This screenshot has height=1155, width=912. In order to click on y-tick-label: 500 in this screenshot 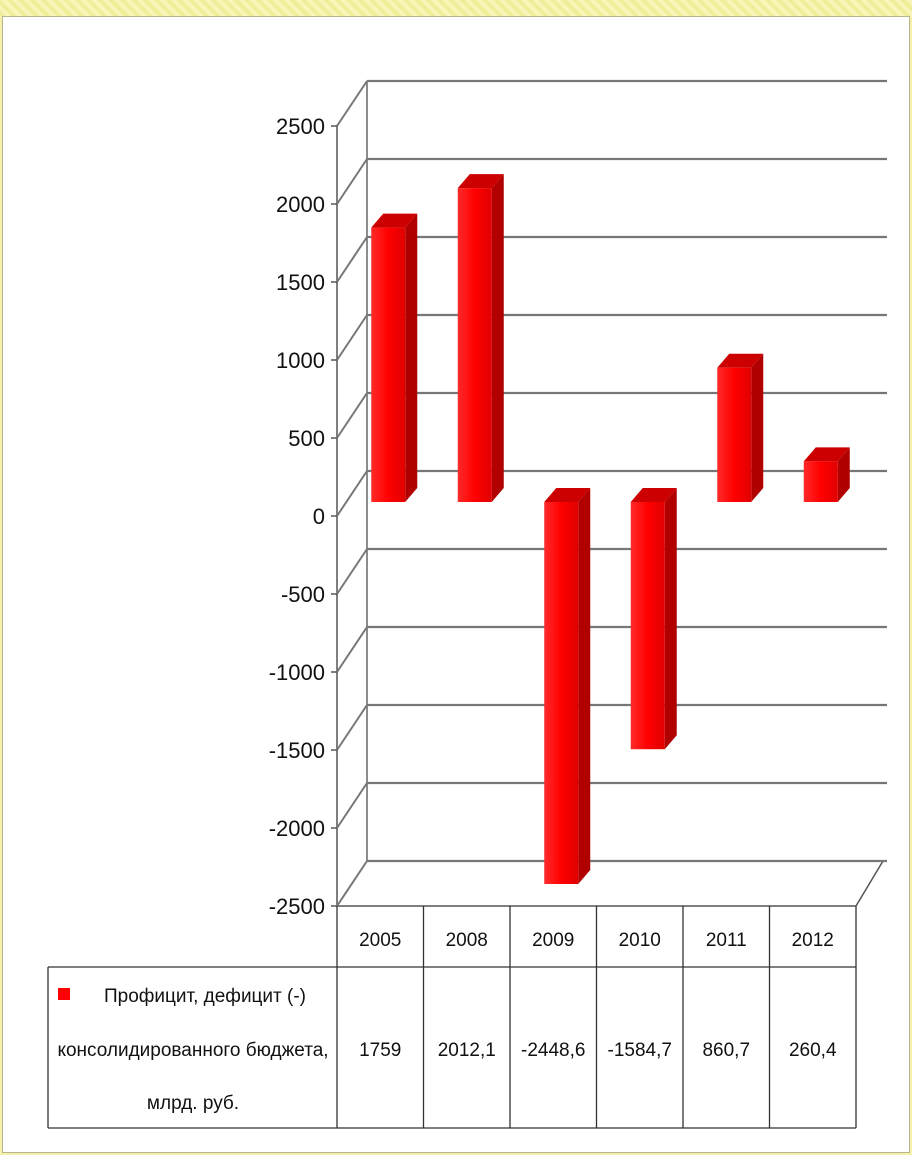, I will do `click(306, 438)`.